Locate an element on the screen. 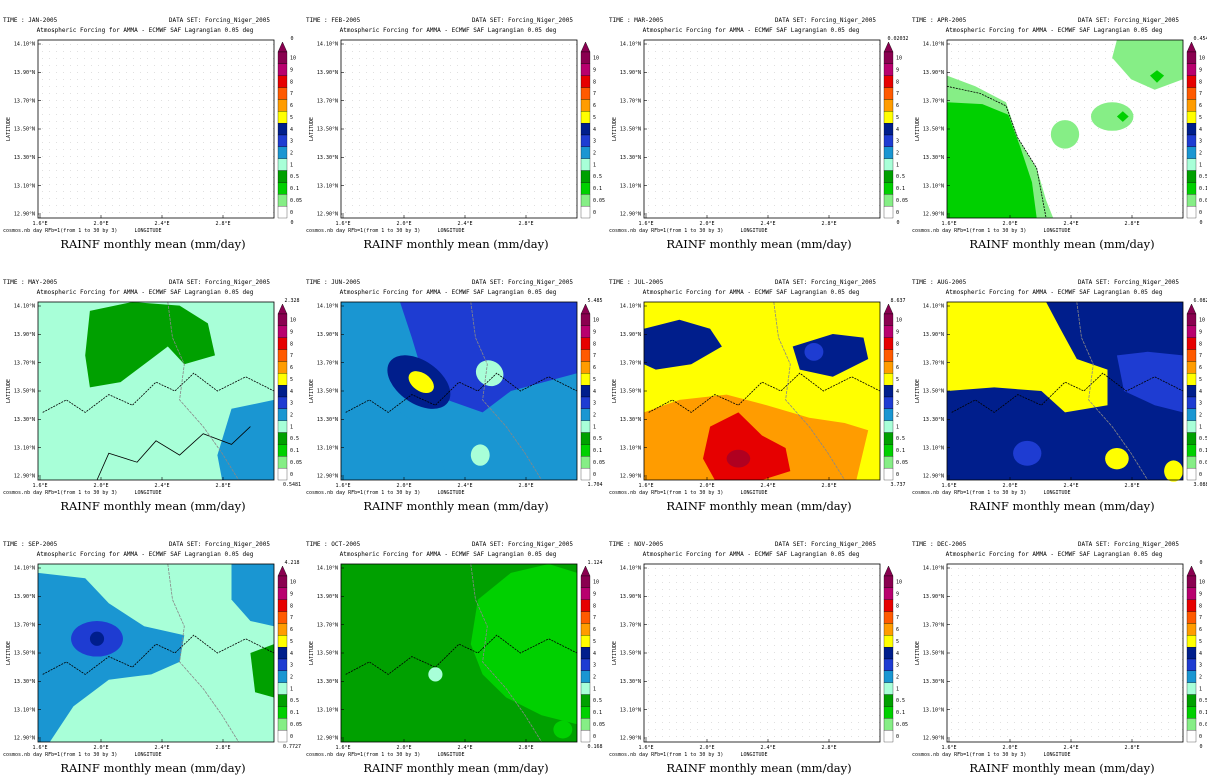 The height and width of the screenshot is (783, 1207). y-tick-label: 13.30°N is located at coordinates (327, 158).